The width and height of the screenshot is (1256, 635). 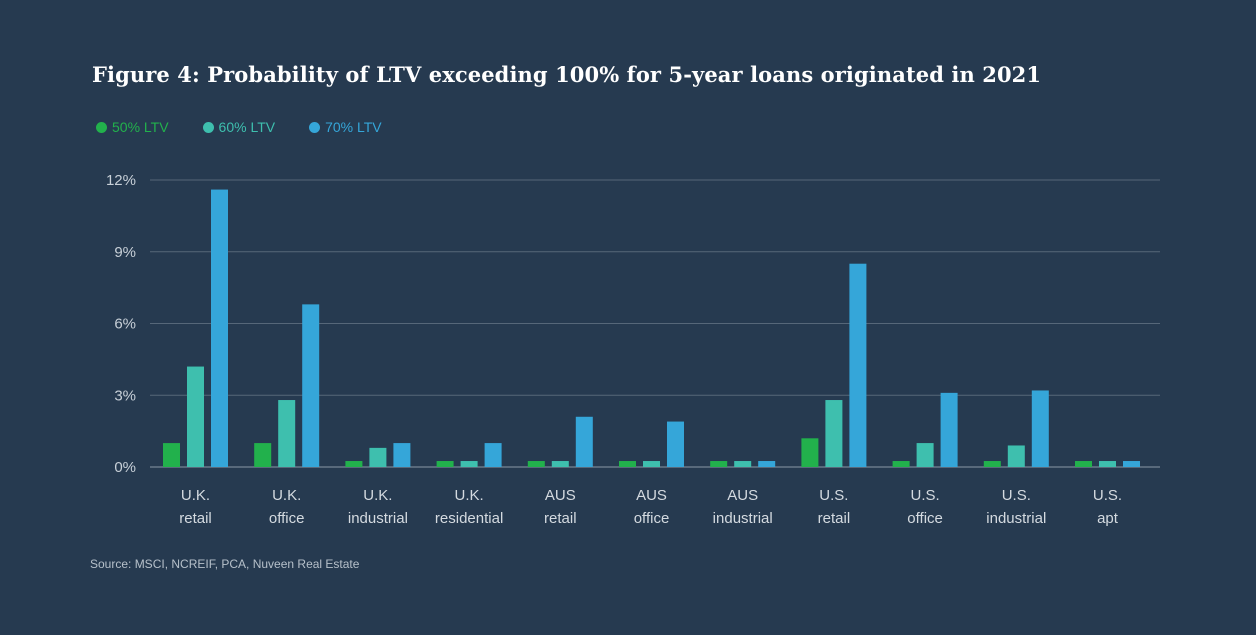 What do you see at coordinates (101, 127) in the screenshot?
I see `legend-dot-50-icon` at bounding box center [101, 127].